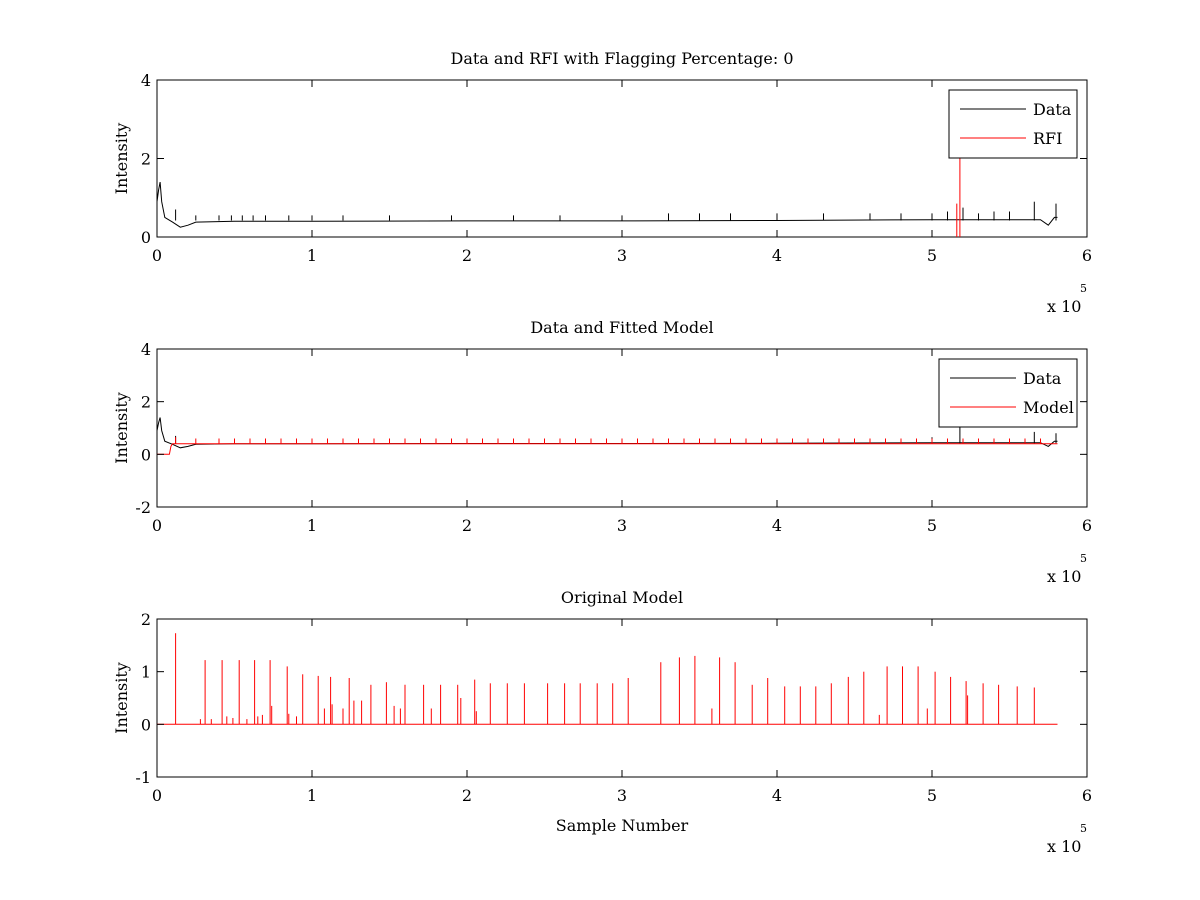 The height and width of the screenshot is (900, 1200). I want to click on y-tick-label: -2, so click(143, 507).